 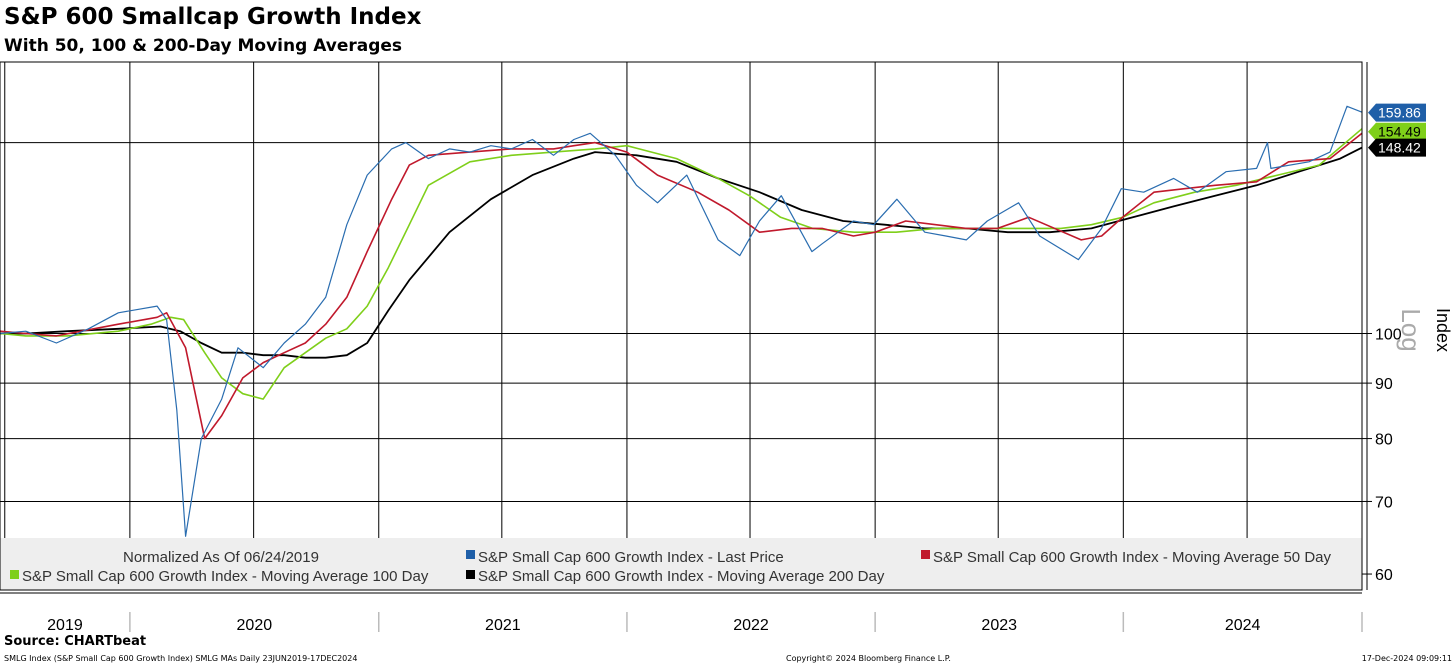 What do you see at coordinates (470, 554) in the screenshot?
I see `legend-swatch-last-price` at bounding box center [470, 554].